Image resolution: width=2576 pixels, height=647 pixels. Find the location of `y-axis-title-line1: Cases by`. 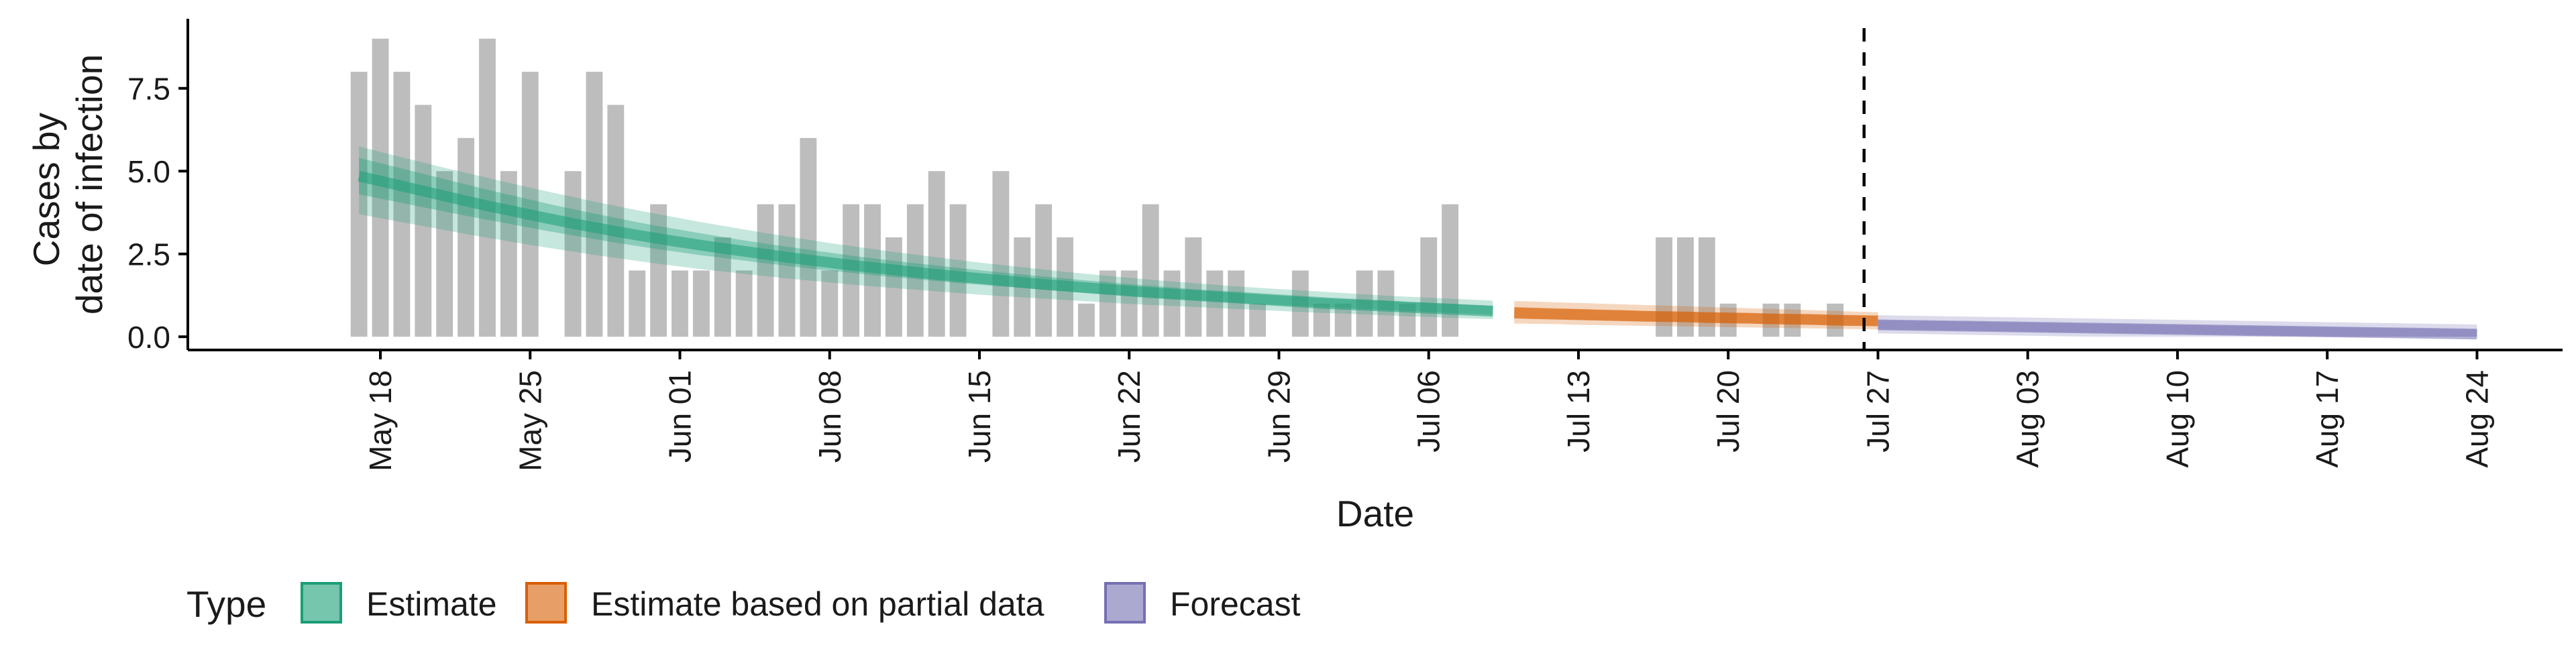

y-axis-title-line1: Cases by is located at coordinates (46, 190).